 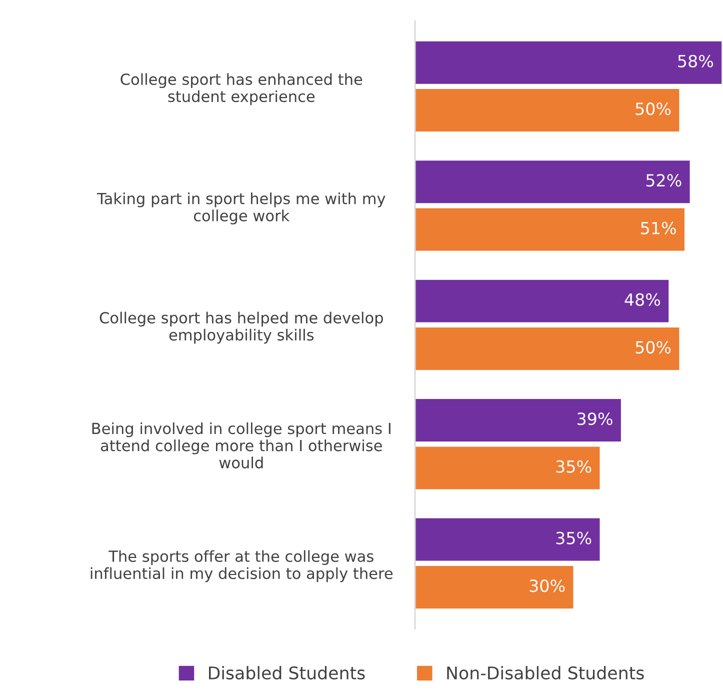 What do you see at coordinates (241, 328) in the screenshot?
I see `y-tick-label: College sport has helped me develop employability skills` at bounding box center [241, 328].